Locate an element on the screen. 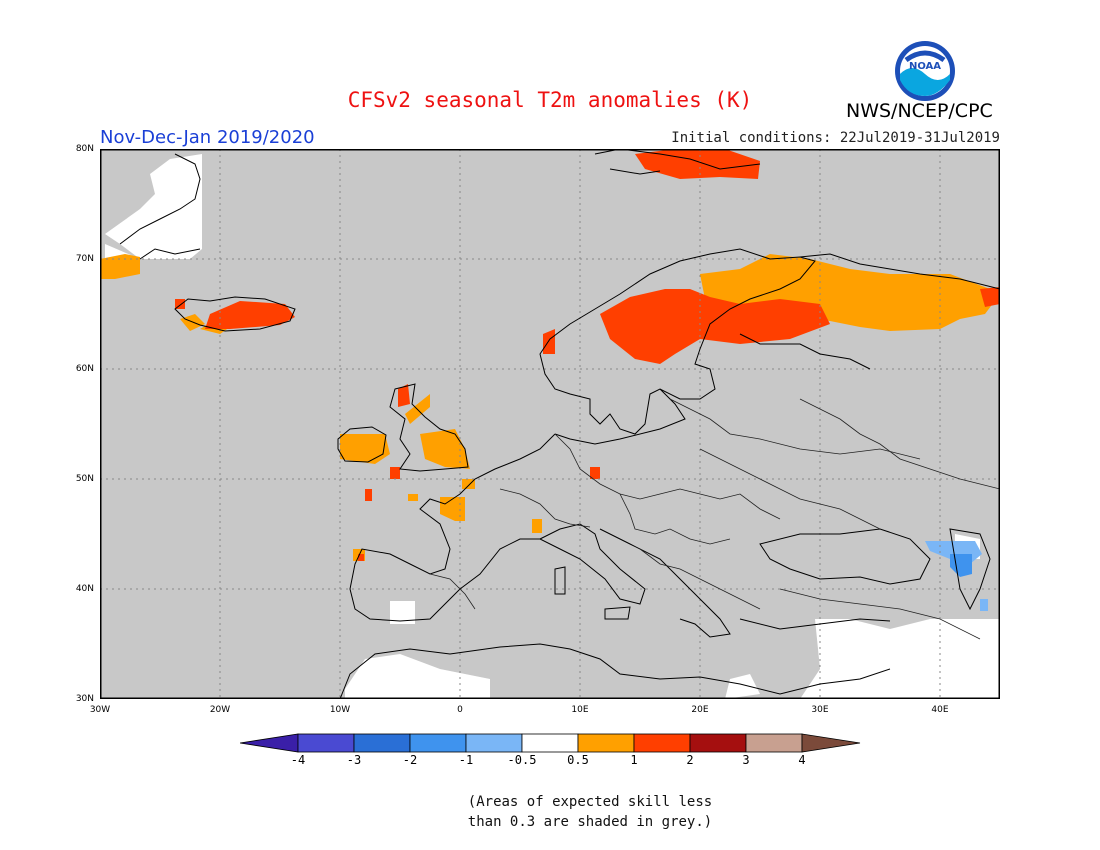  noaa-logo: NOAA is located at coordinates (925, 71).